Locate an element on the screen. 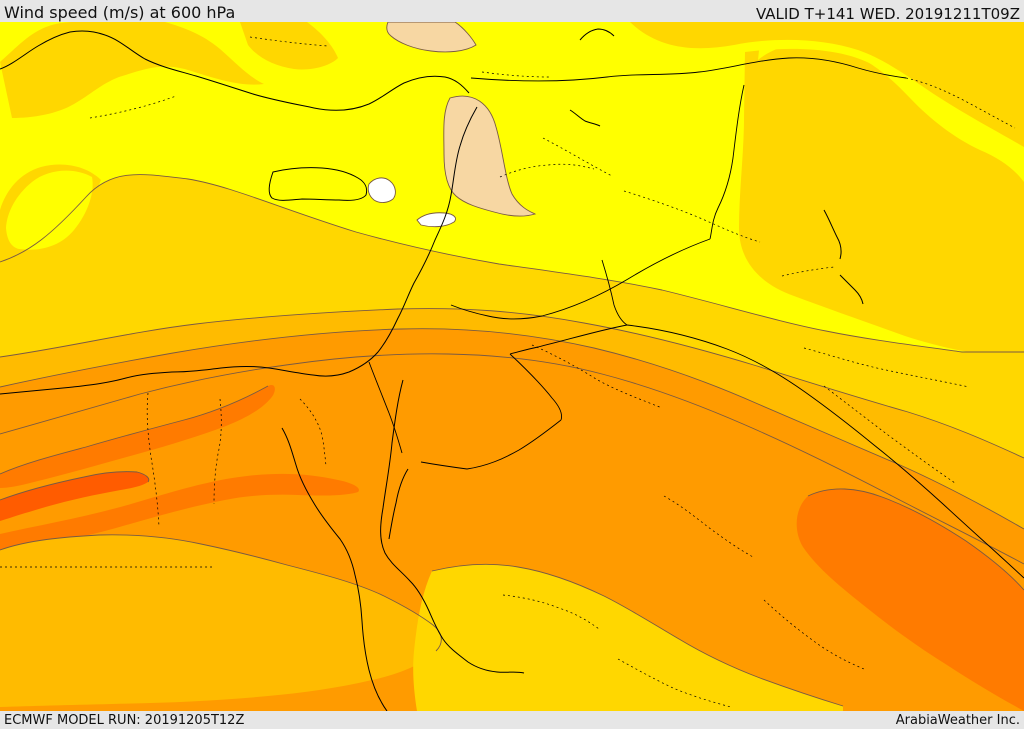 Image resolution: width=1024 pixels, height=729 pixels. valid-time: VALID T+141 WED. 20191211T09Z is located at coordinates (887, 14).